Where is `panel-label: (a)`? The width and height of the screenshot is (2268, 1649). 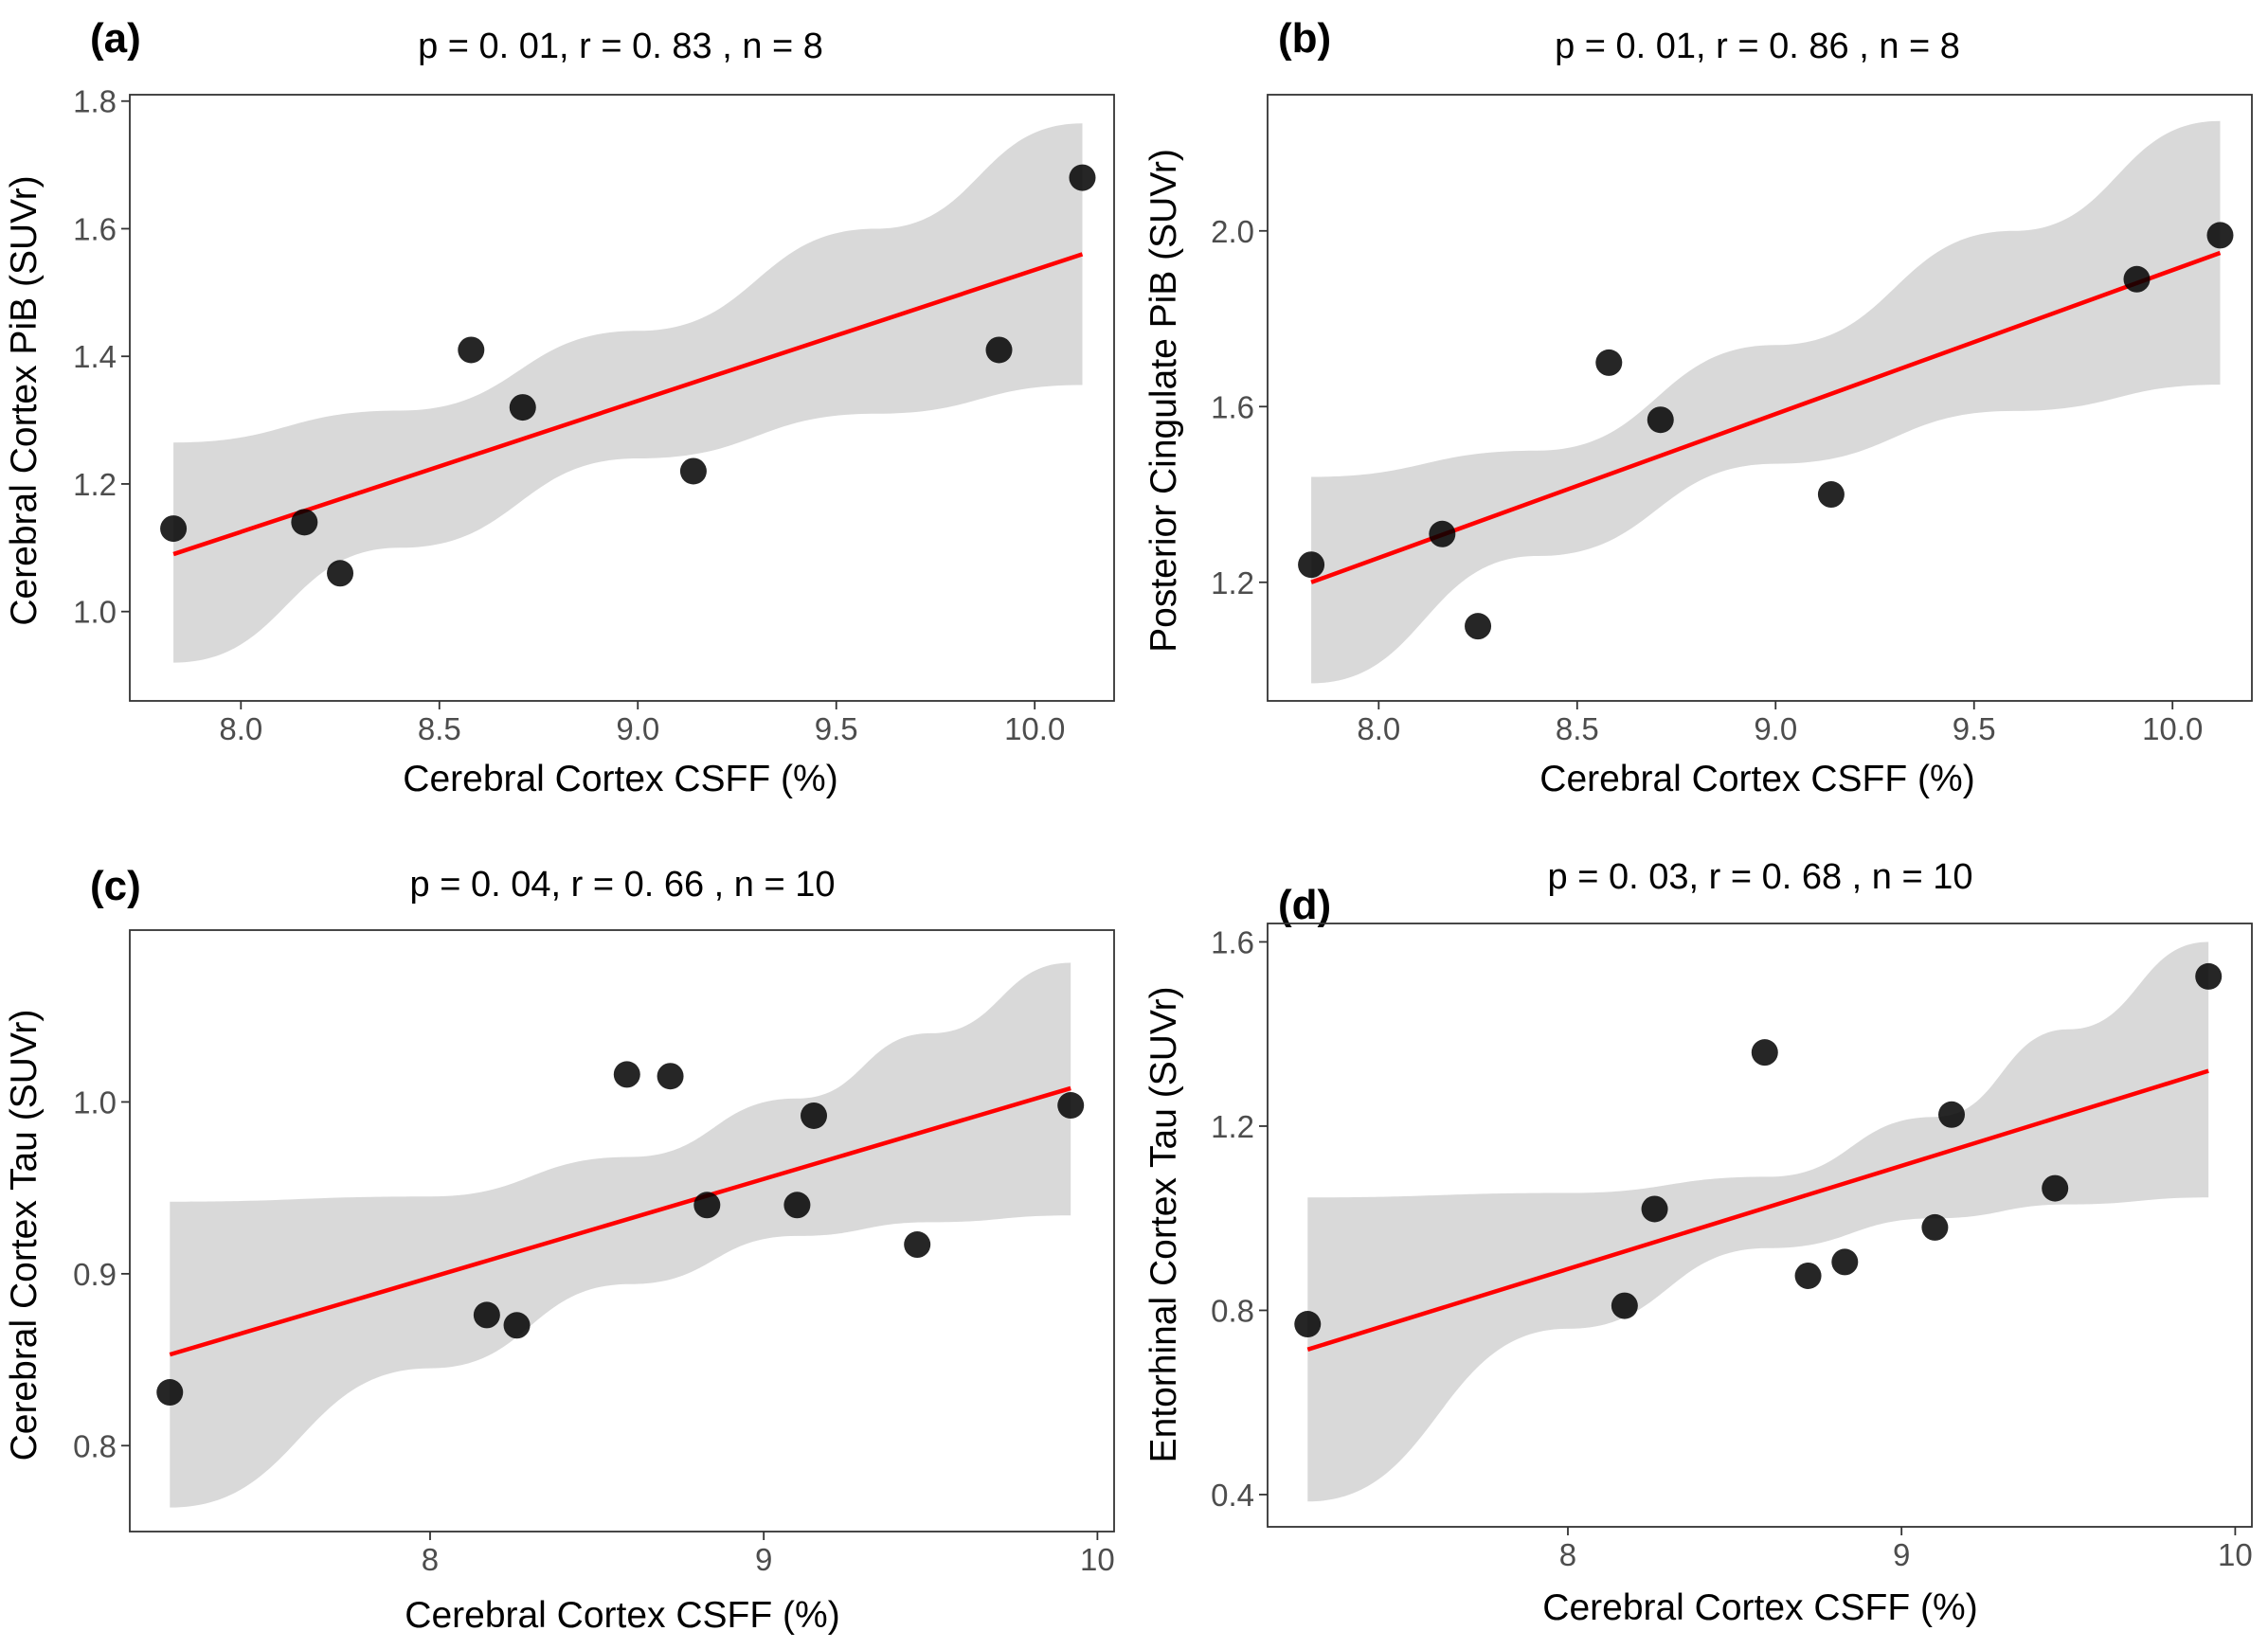
panel-label: (a) is located at coordinates (115, 38).